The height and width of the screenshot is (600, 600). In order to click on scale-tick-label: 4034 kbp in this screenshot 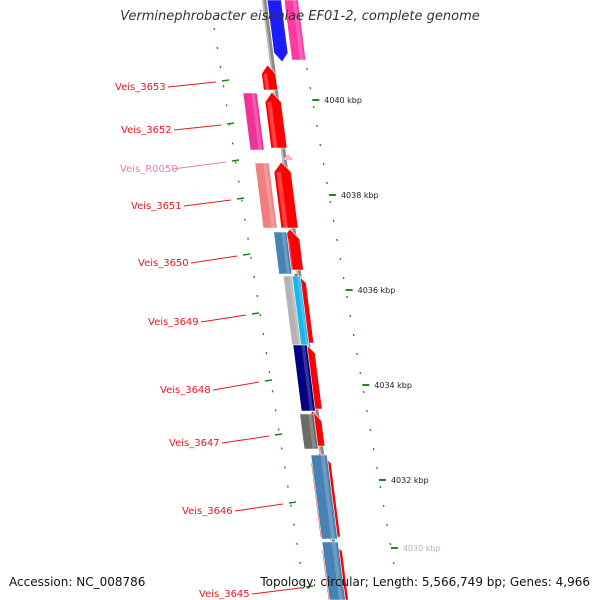, I will do `click(393, 385)`.